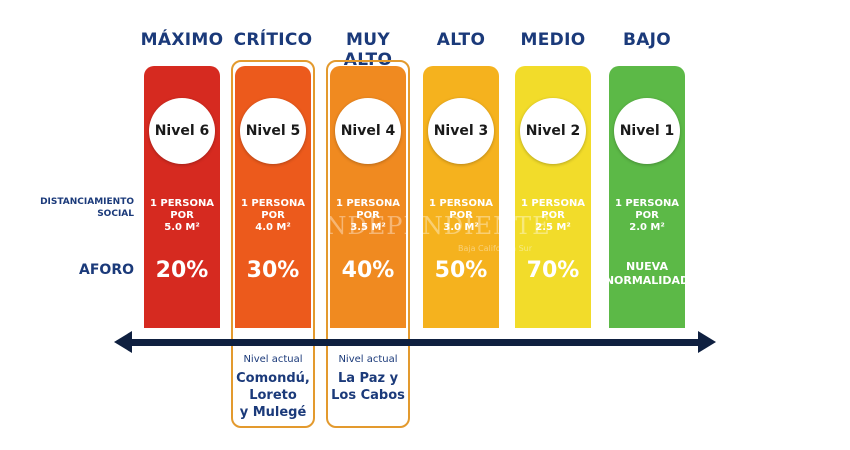 This screenshot has height=450, width=850. What do you see at coordinates (647, 215) in the screenshot?
I see `distance-text: 1 PERSONA POR 2.0 M²` at bounding box center [647, 215].